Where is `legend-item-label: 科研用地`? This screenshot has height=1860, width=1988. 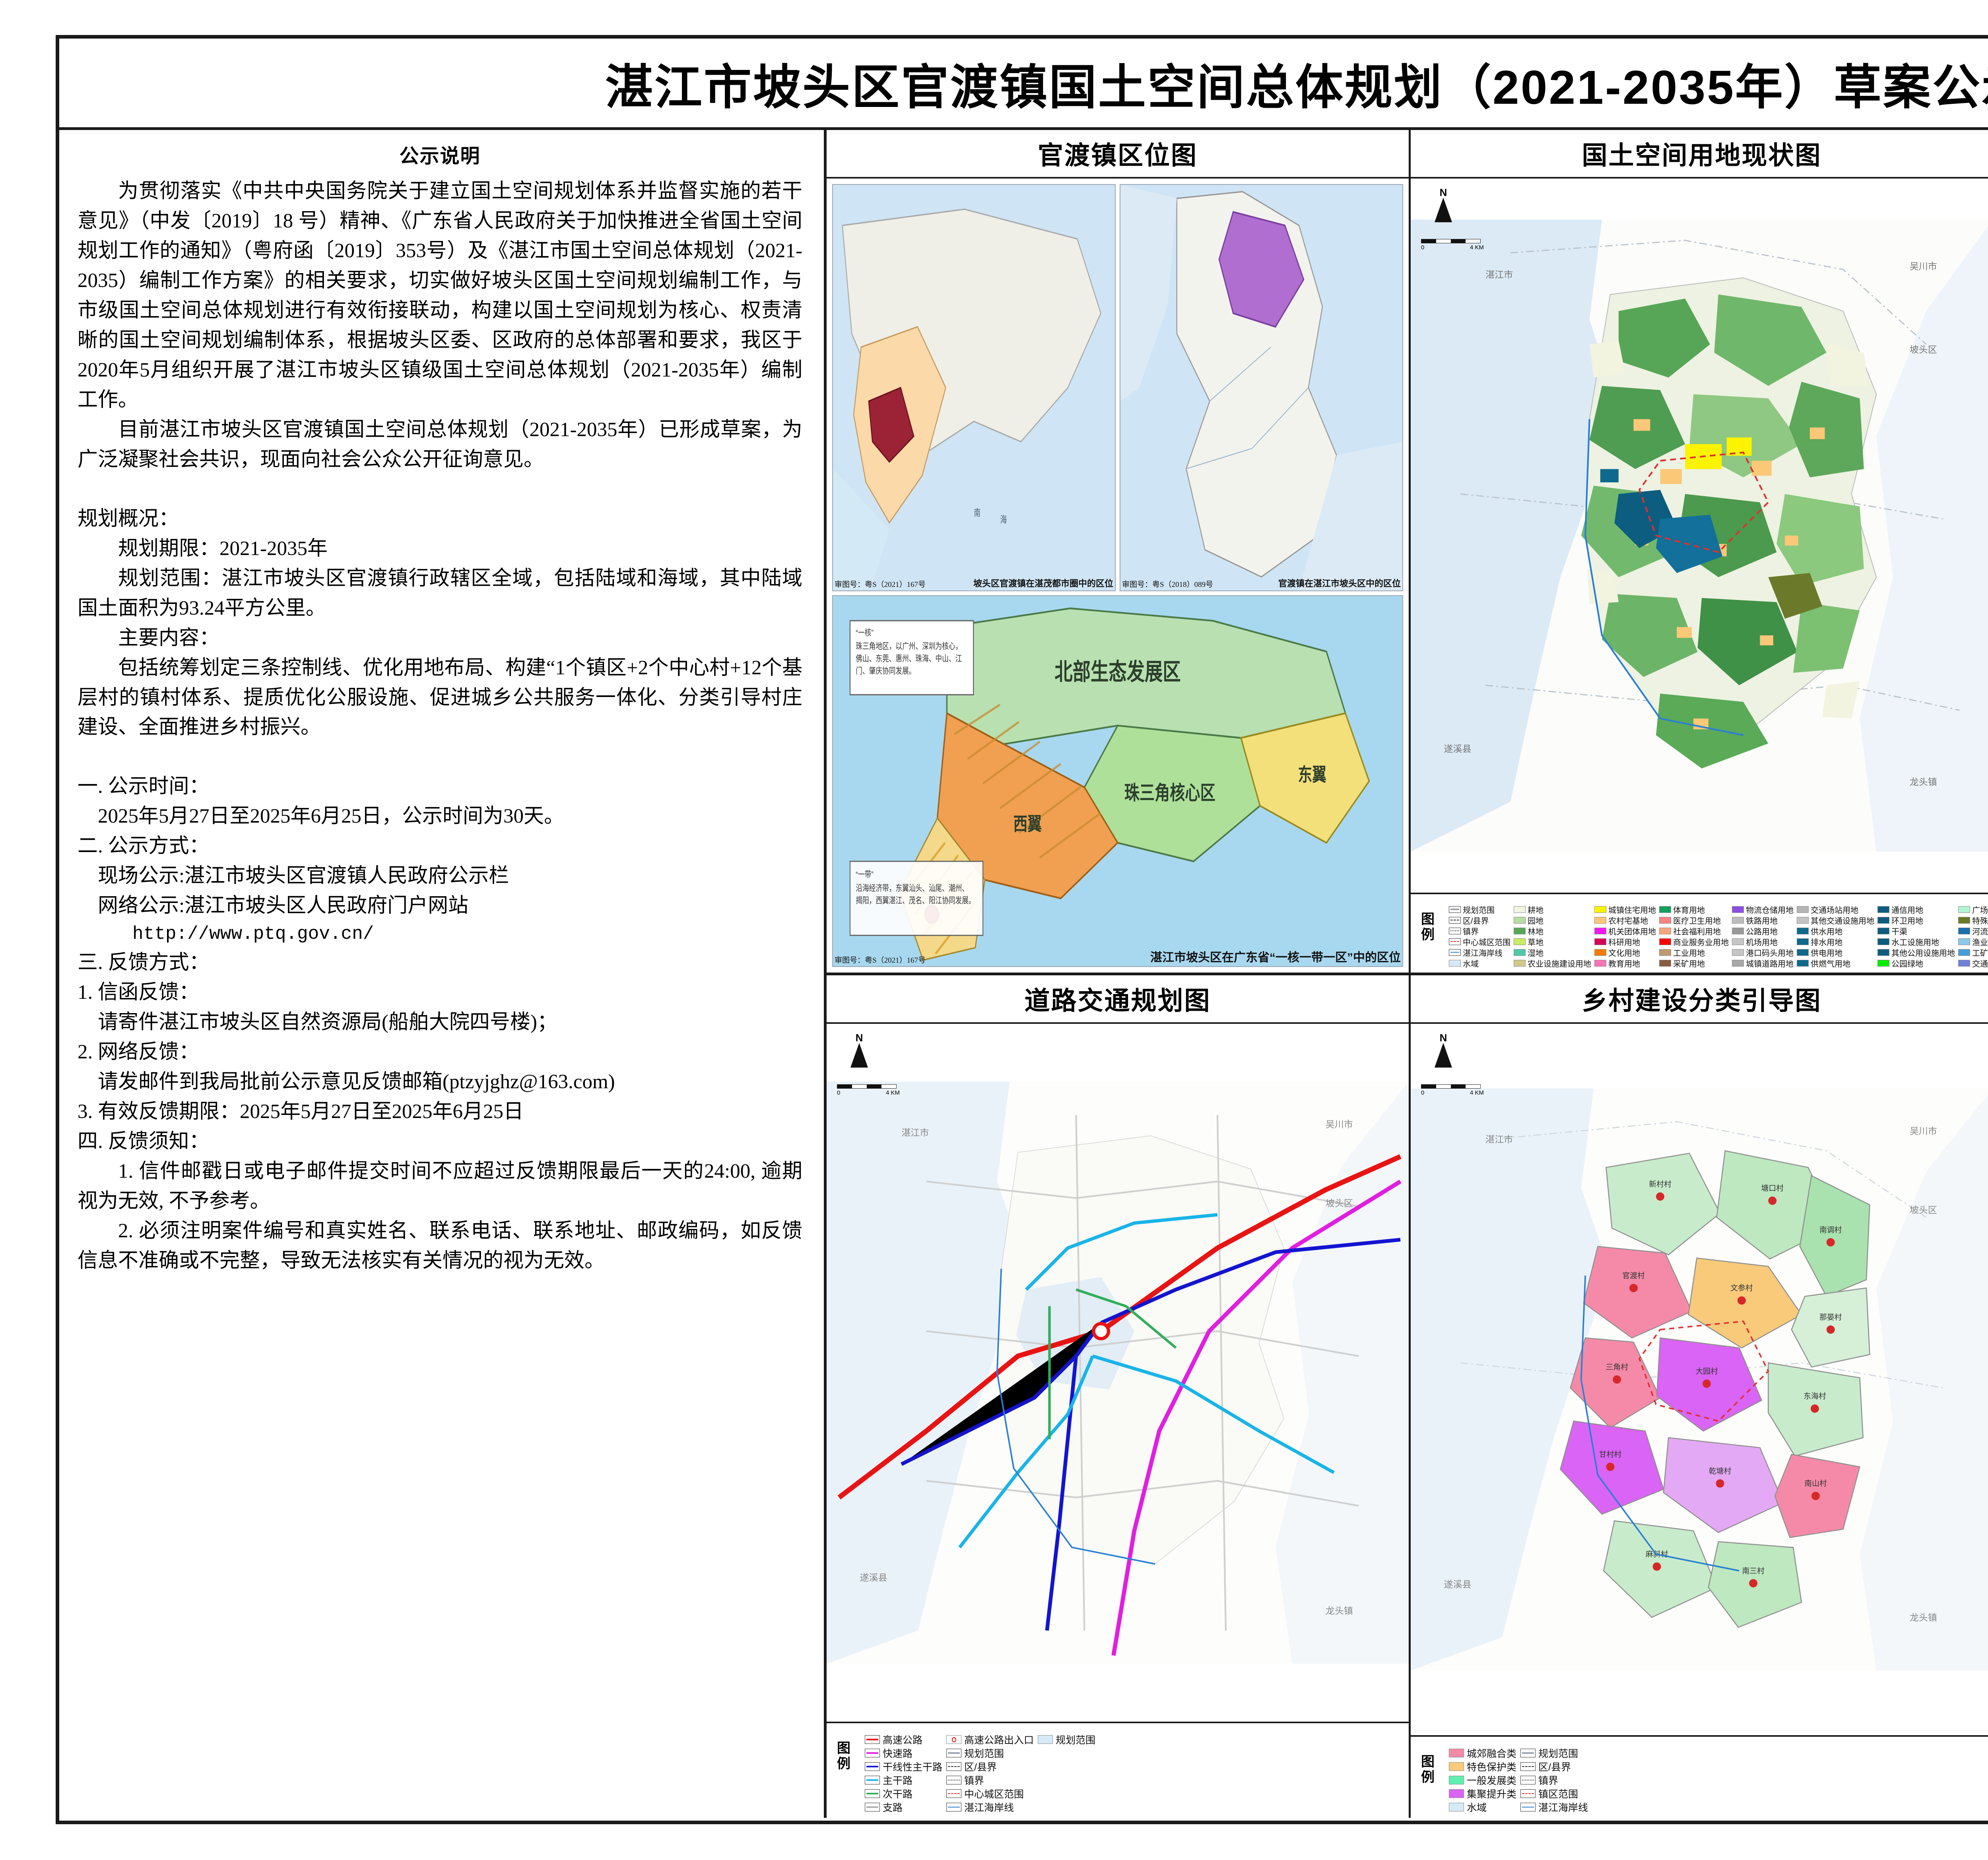 legend-item-label: 科研用地 is located at coordinates (1624, 943).